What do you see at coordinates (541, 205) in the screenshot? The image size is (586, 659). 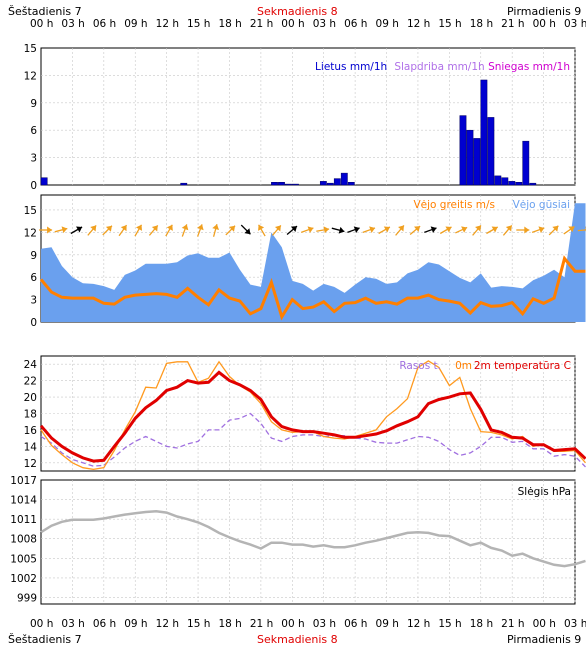 I see `wind-legend-gust: Vėjo gūsiai` at bounding box center [541, 205].